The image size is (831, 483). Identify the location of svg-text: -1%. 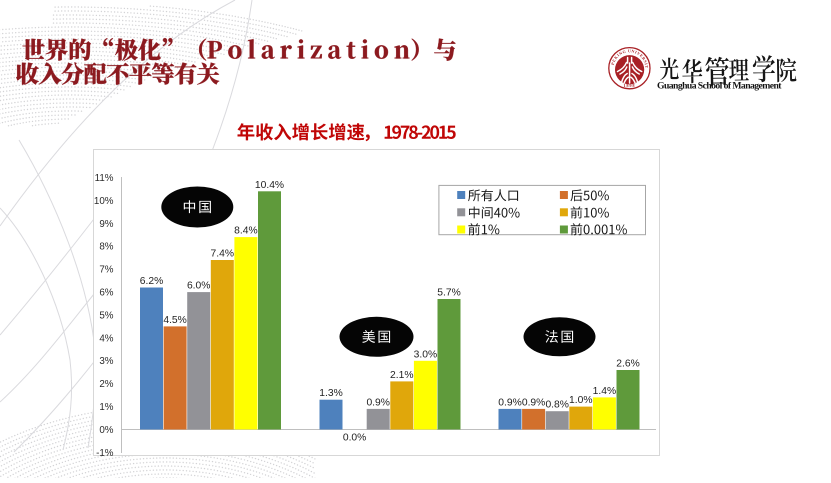
(105, 453).